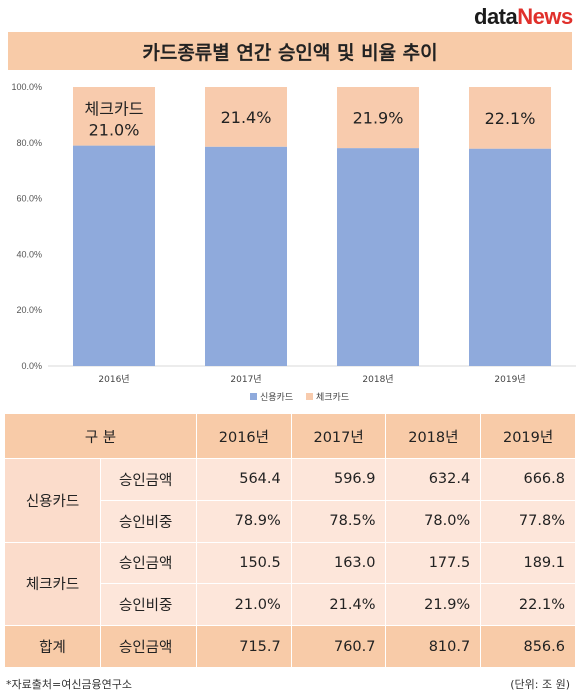 The height and width of the screenshot is (698, 580). What do you see at coordinates (528, 563) in the screenshot?
I see `table-cell: 189.1` at bounding box center [528, 563].